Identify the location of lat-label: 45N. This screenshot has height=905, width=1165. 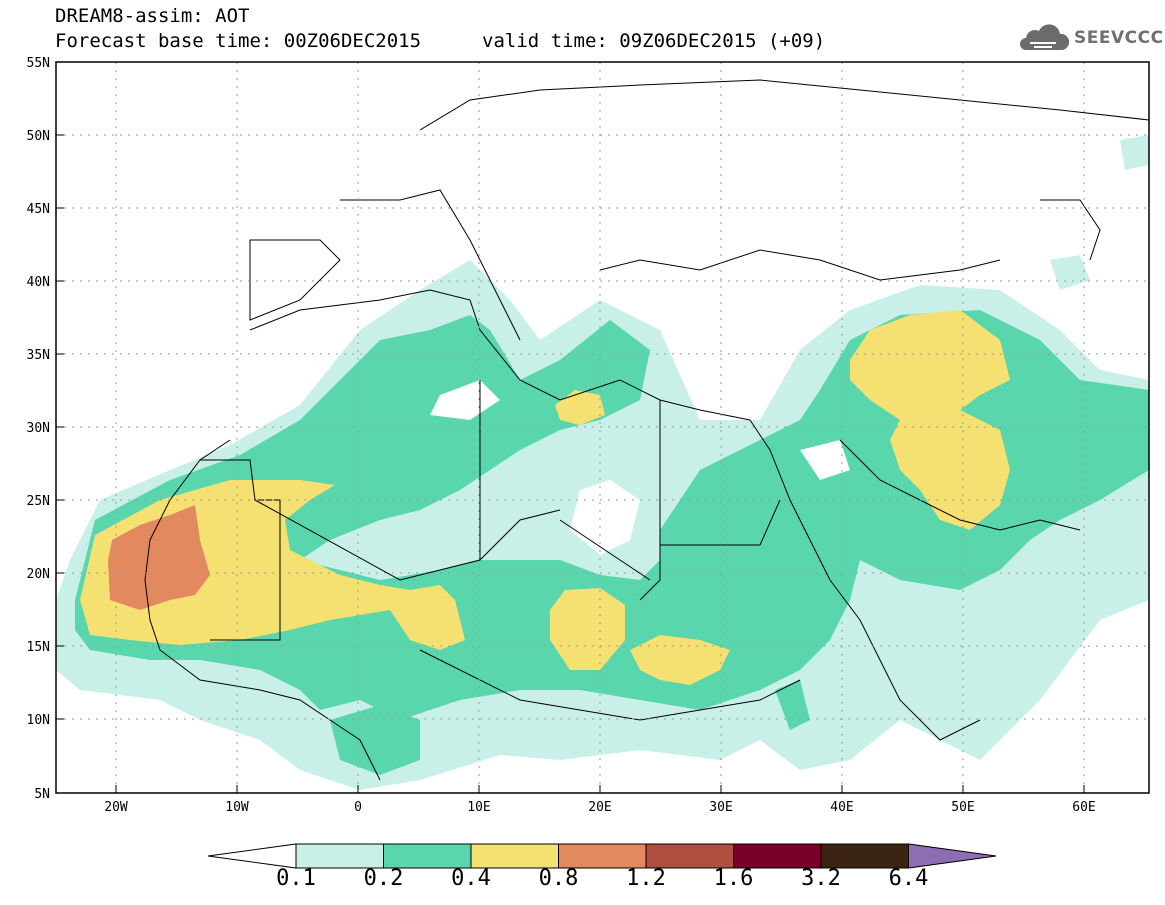
(38, 209).